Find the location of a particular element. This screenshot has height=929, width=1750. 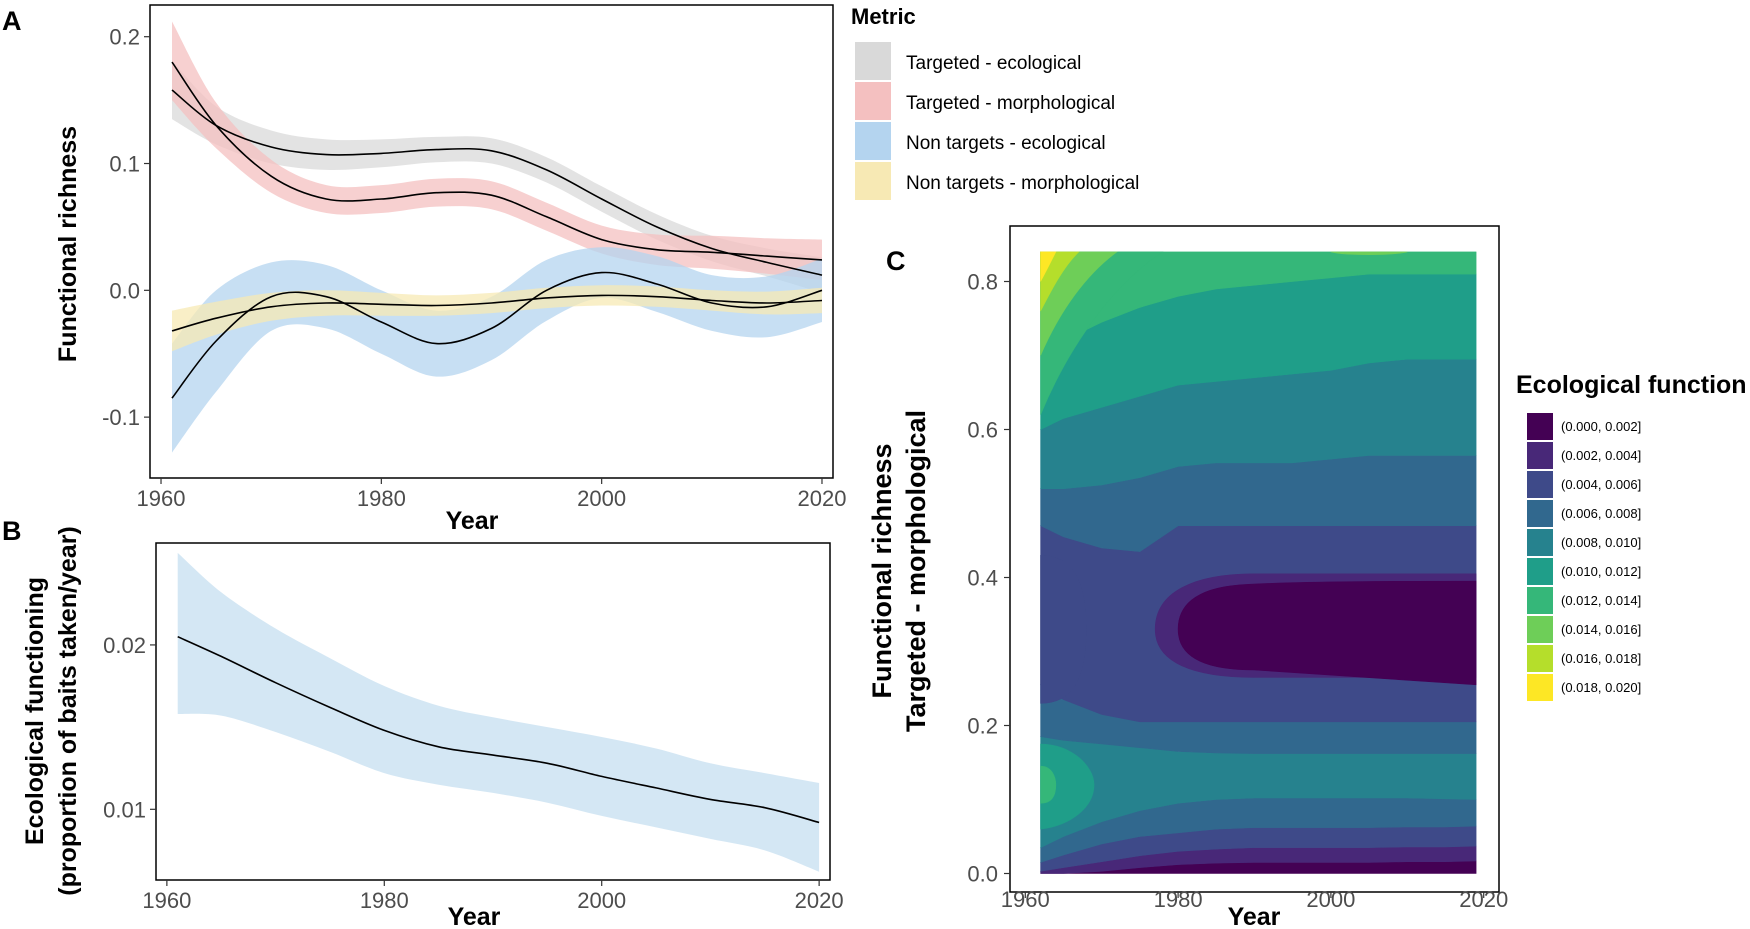

band-non-targets-morphological is located at coordinates (497, 318).